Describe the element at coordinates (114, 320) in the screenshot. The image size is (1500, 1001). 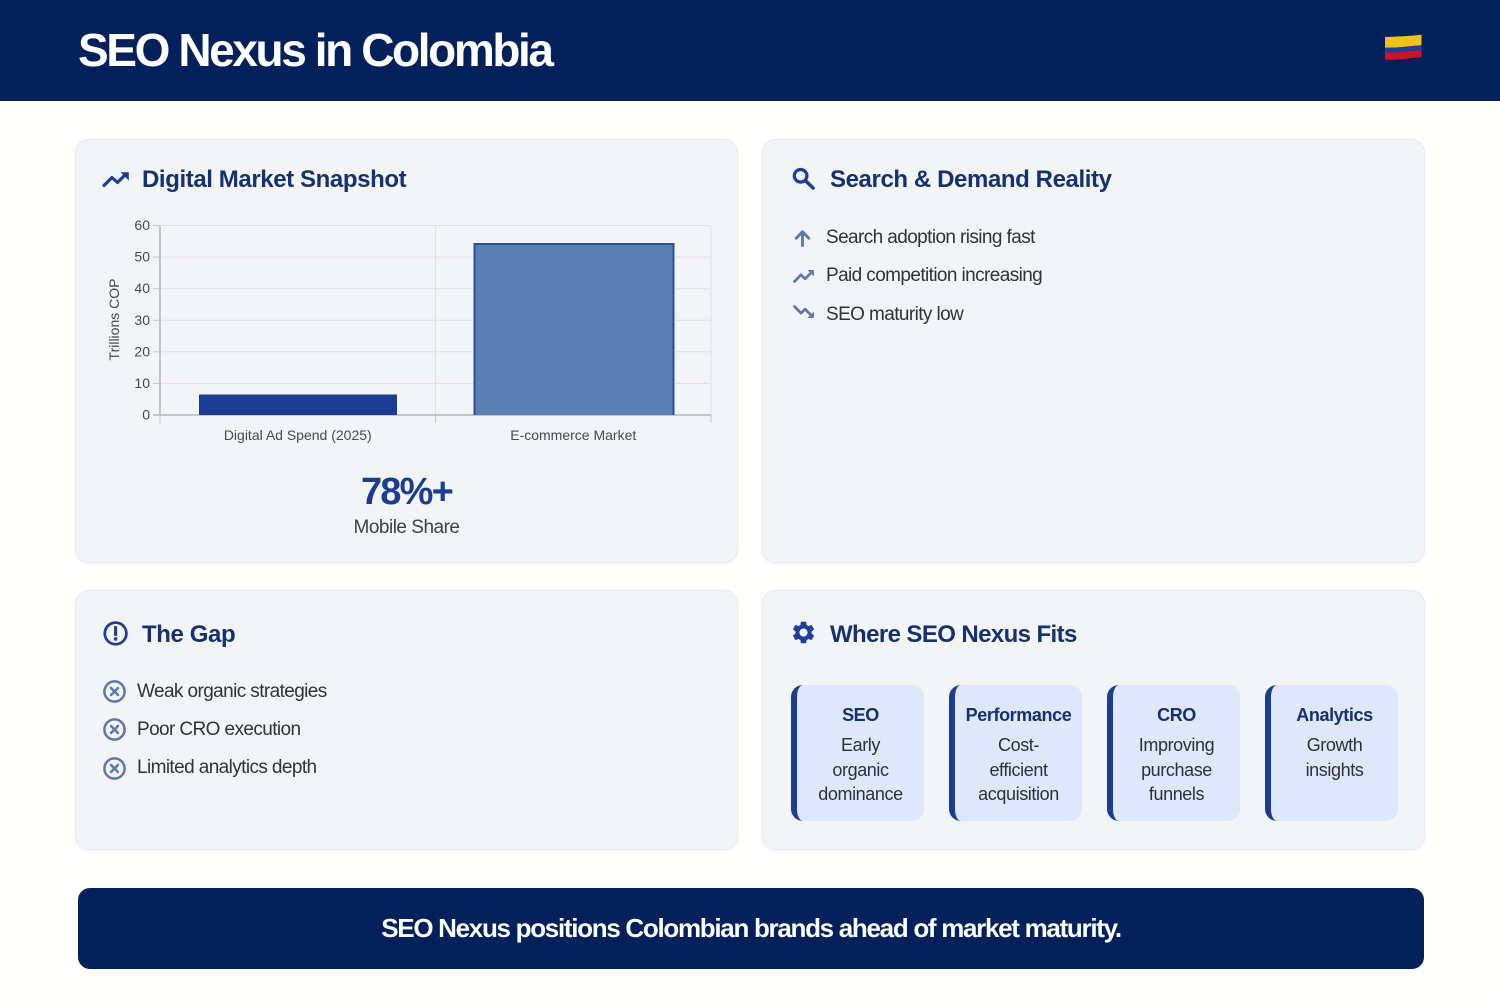
I see `svg-text: Trillions COP` at that location.